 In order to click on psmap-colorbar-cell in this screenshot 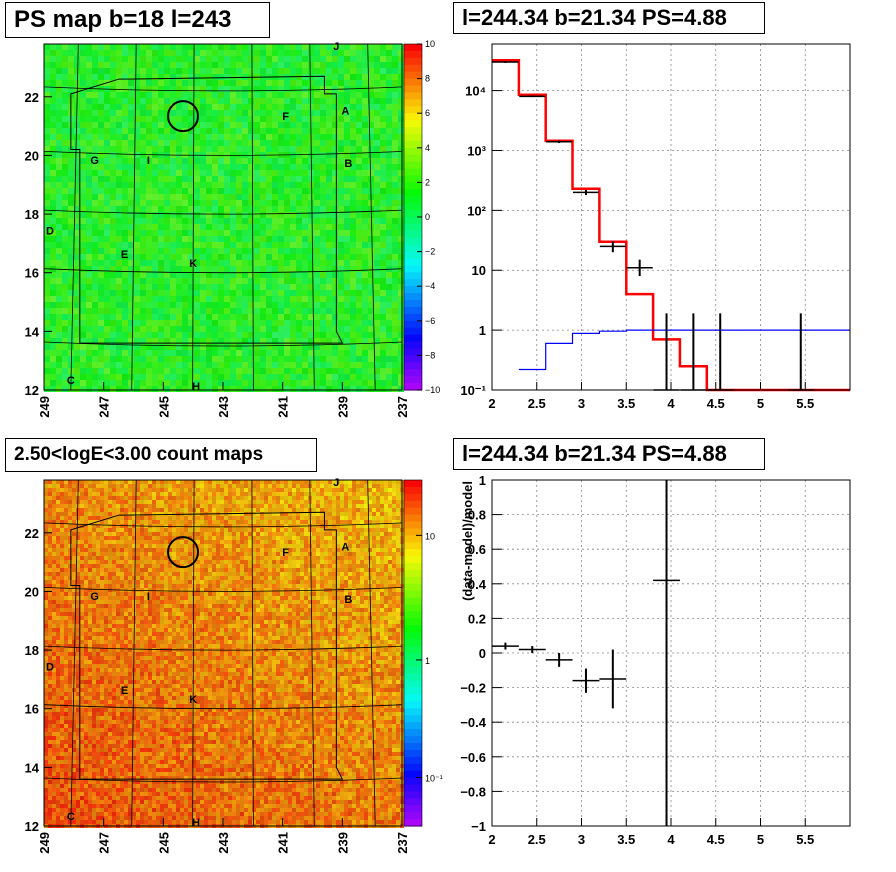, I will do `click(413, 310)`.